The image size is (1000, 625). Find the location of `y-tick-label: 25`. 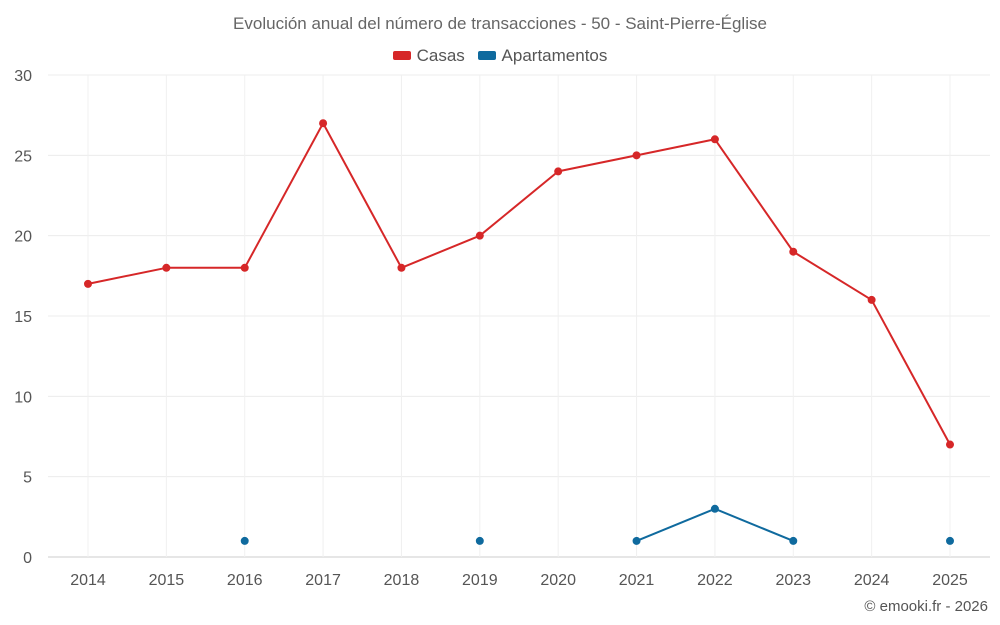

y-tick-label: 25 is located at coordinates (23, 156).